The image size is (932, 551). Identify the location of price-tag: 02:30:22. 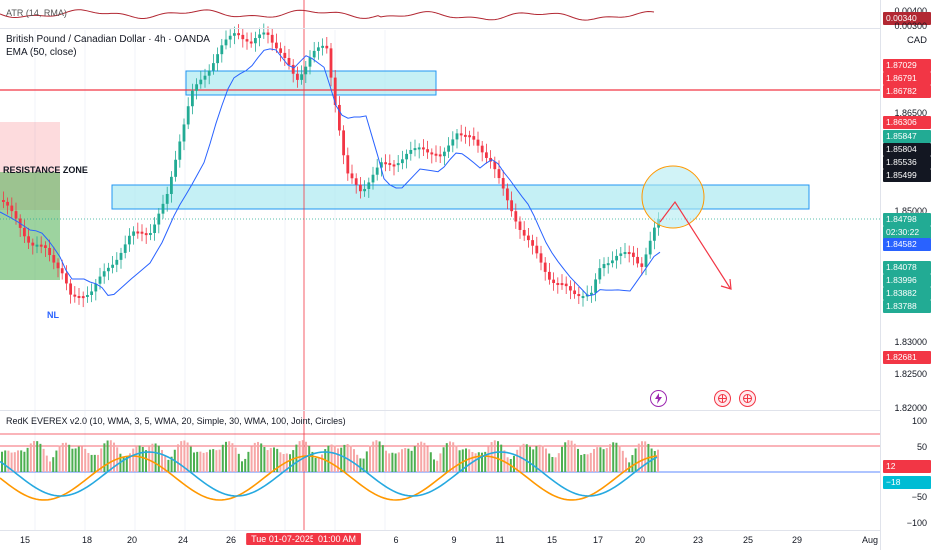
(907, 232).